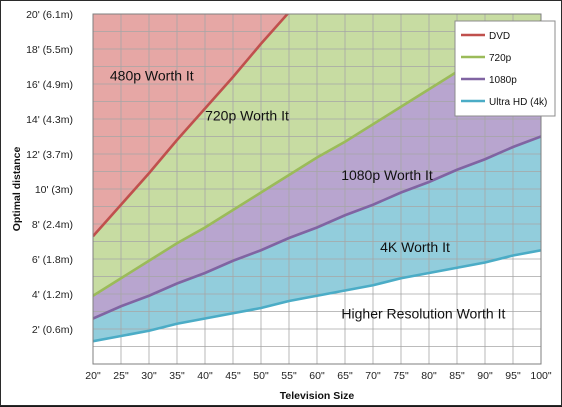  What do you see at coordinates (49, 15) in the screenshot?
I see `y-tick-label: 20' (6.1m)` at bounding box center [49, 15].